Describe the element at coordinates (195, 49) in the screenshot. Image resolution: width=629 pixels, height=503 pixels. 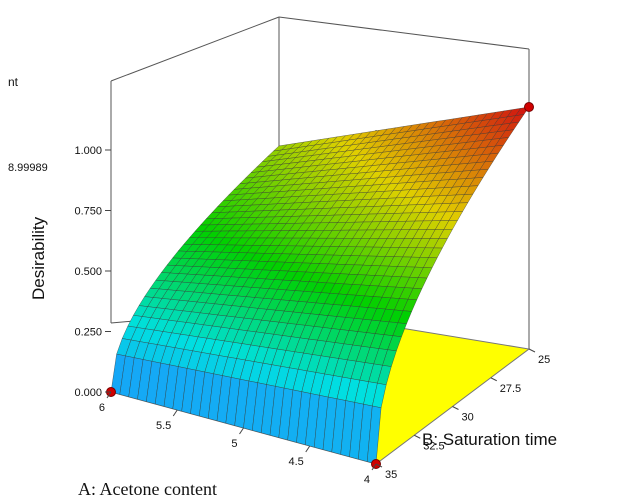
I see `box-edge-back-top` at that location.